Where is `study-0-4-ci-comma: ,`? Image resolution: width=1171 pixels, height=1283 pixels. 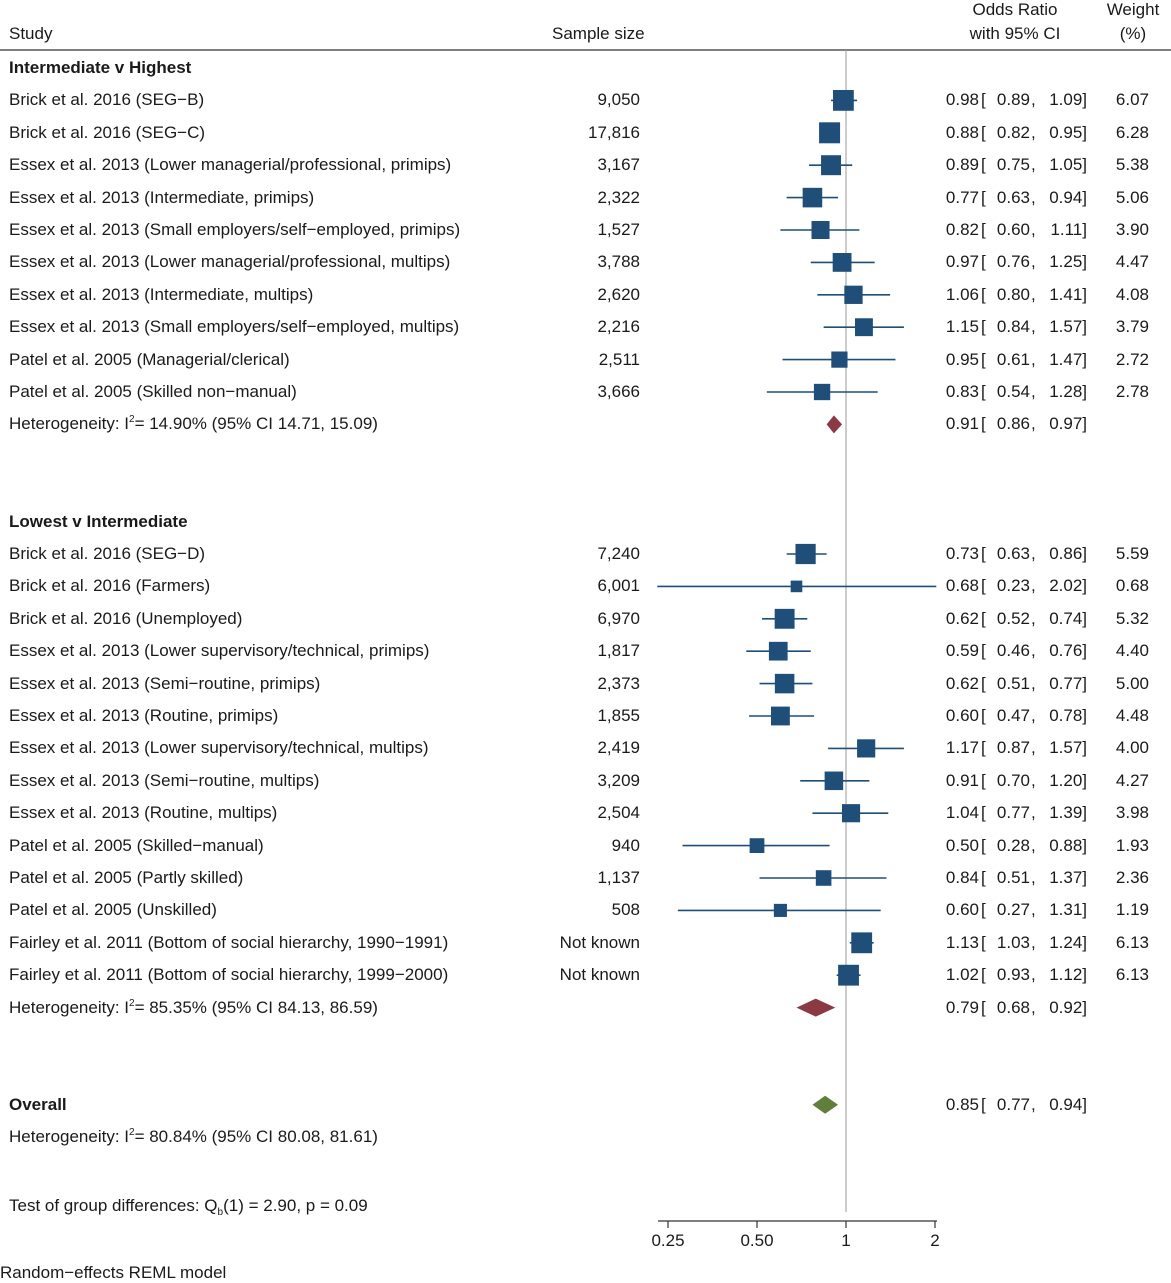
study-0-4-ci-comma: , is located at coordinates (1033, 229).